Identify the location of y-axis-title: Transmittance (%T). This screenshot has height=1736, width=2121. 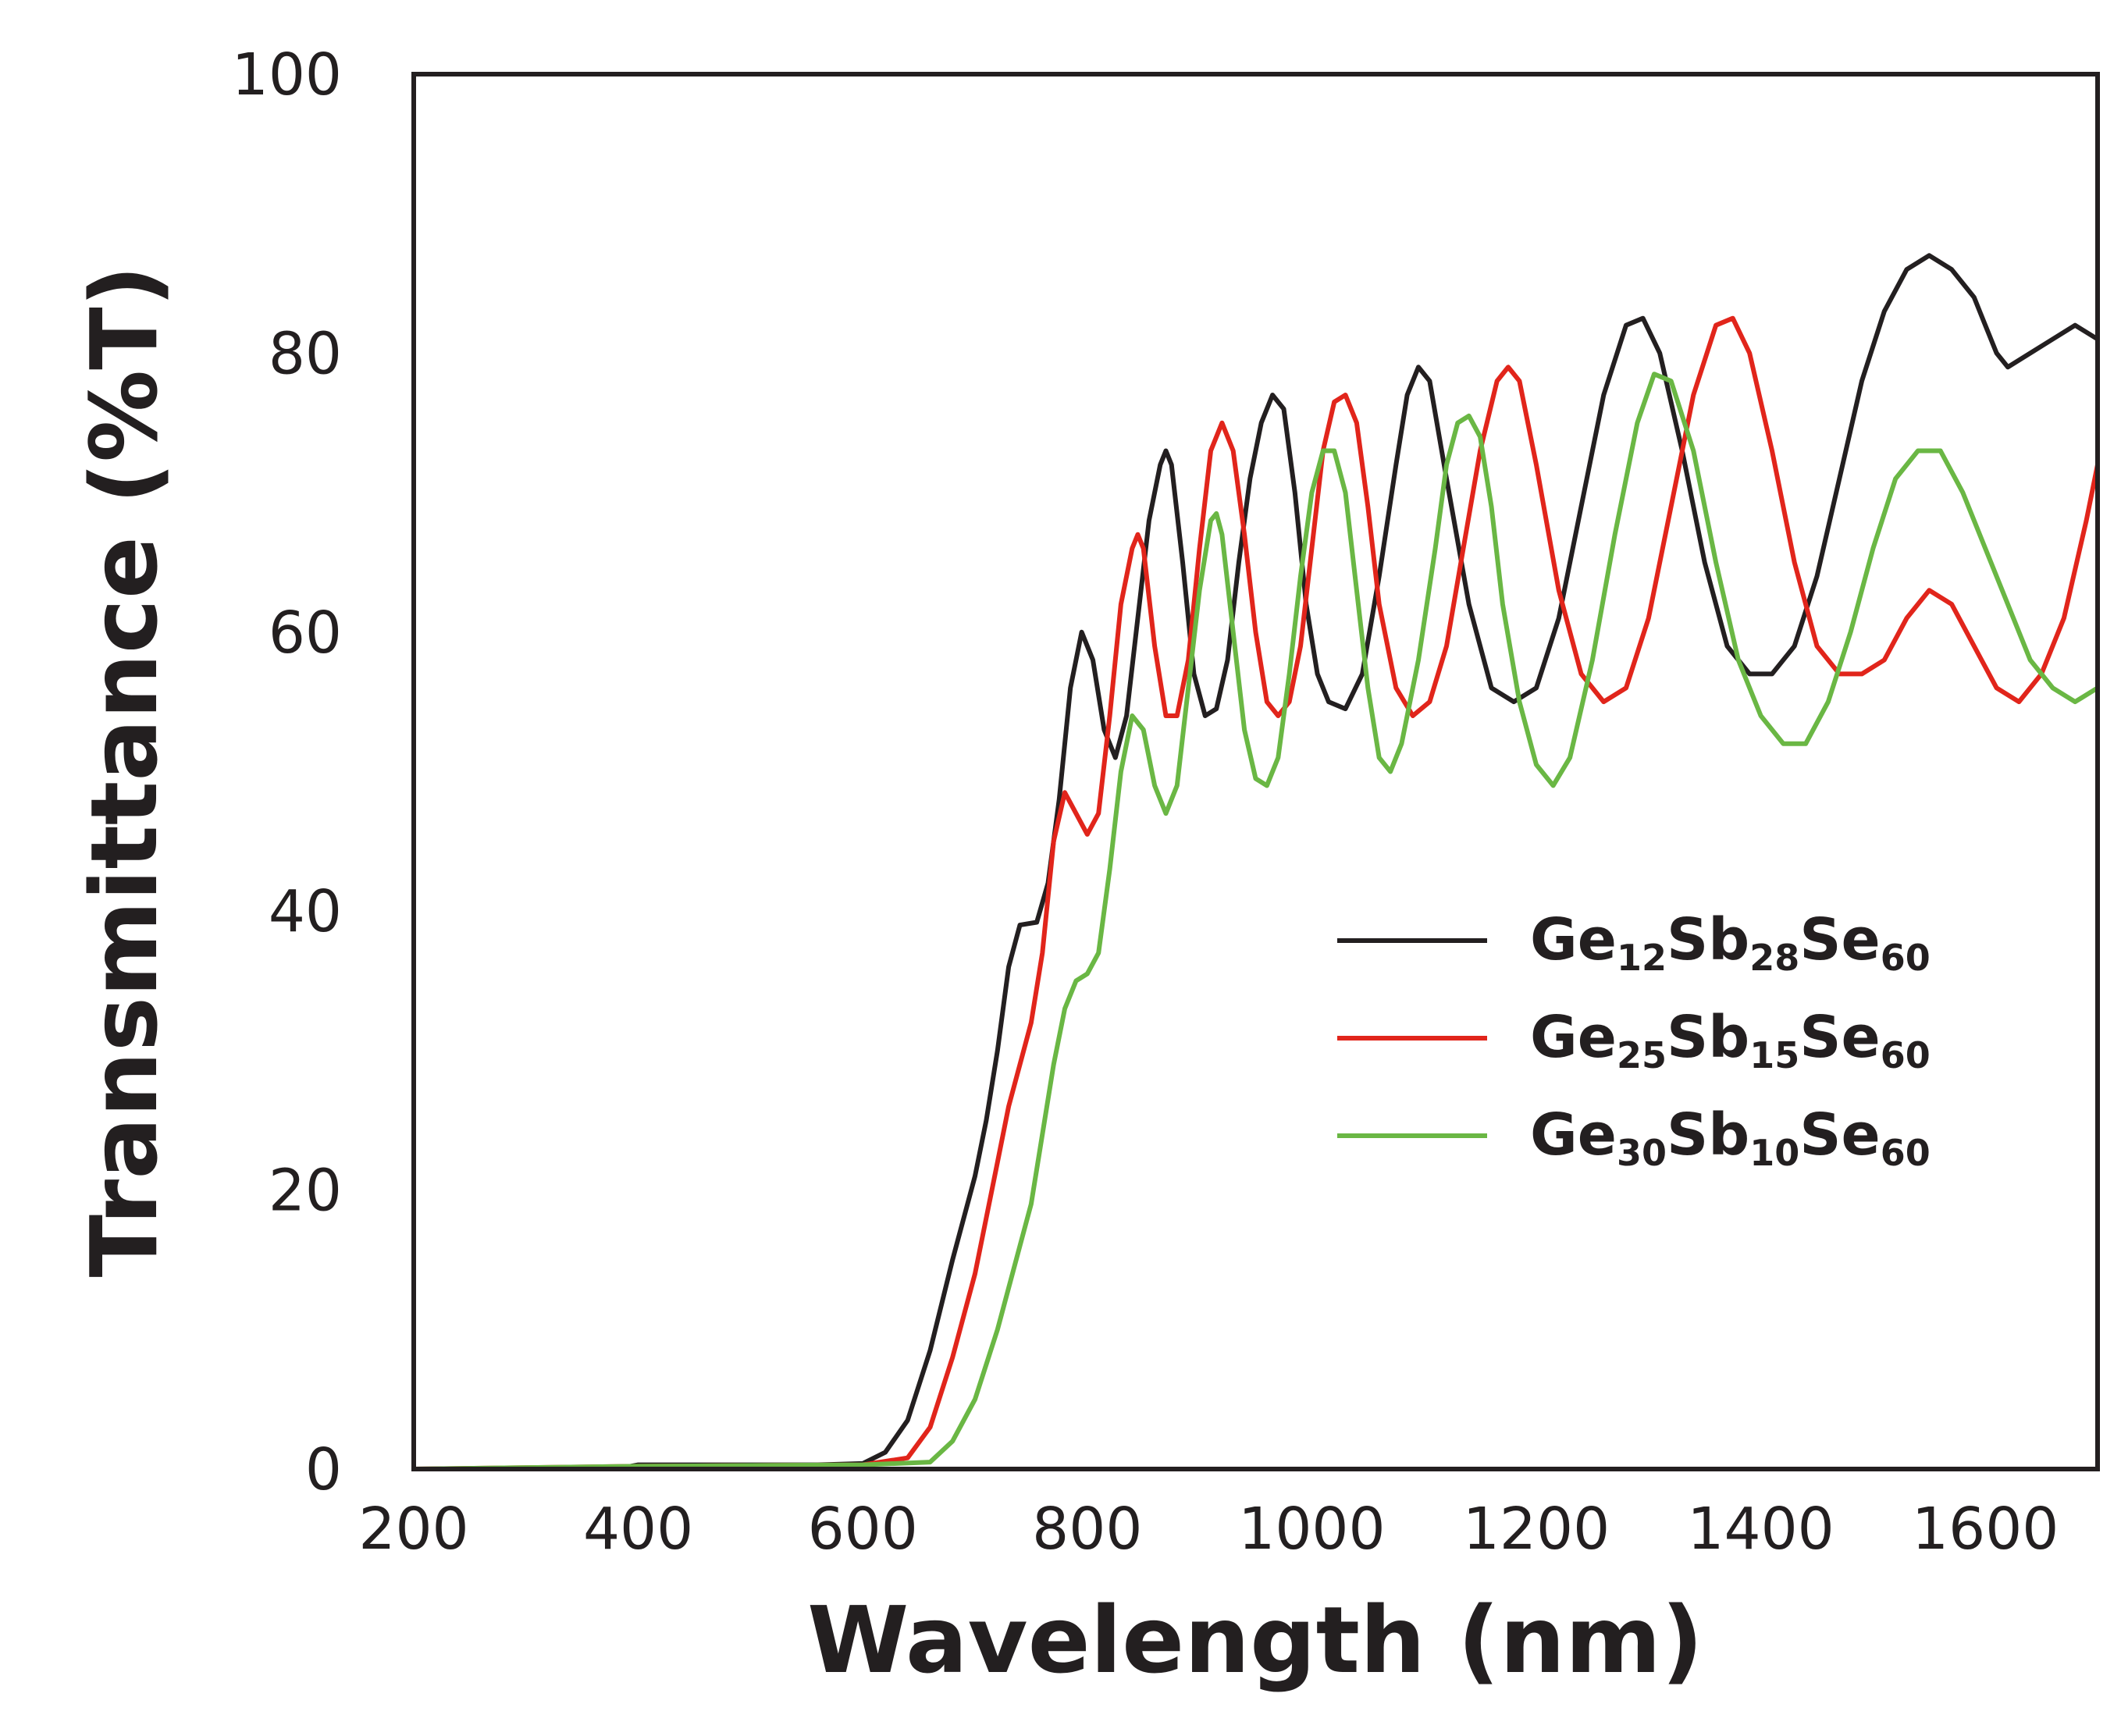
(124, 771).